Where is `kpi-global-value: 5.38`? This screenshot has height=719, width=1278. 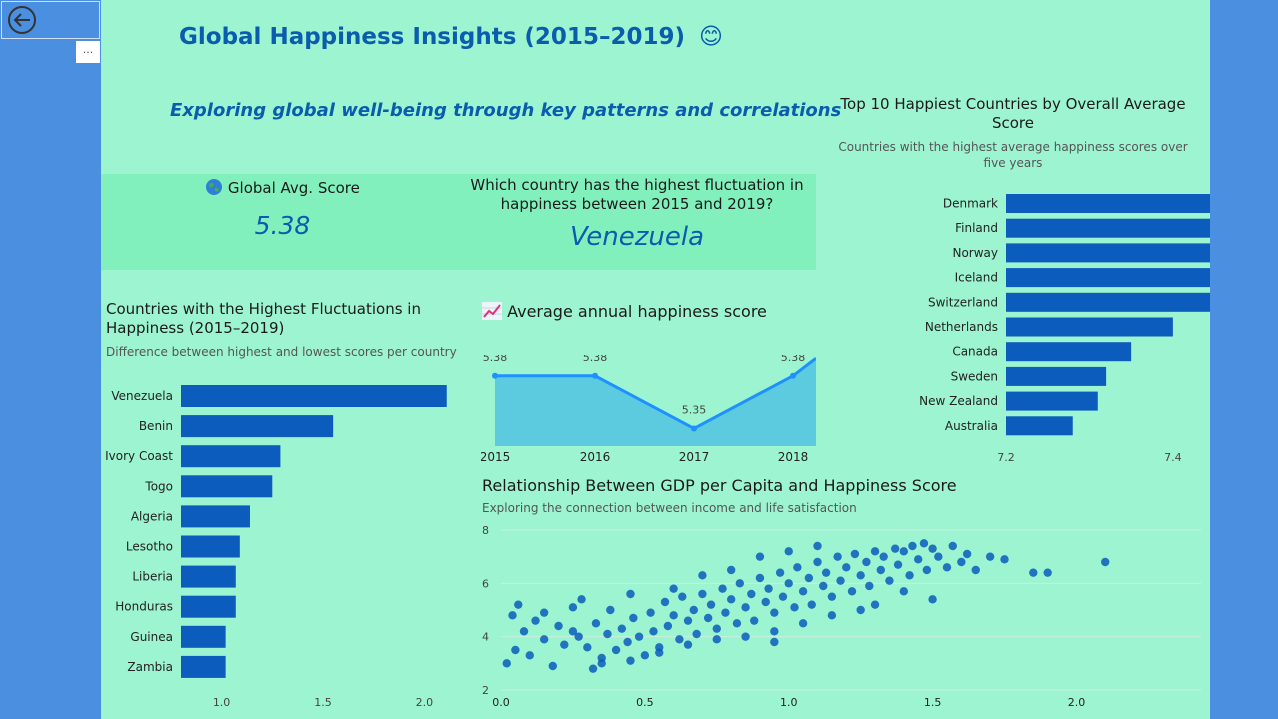
kpi-global-value: 5.38 is located at coordinates (282, 225).